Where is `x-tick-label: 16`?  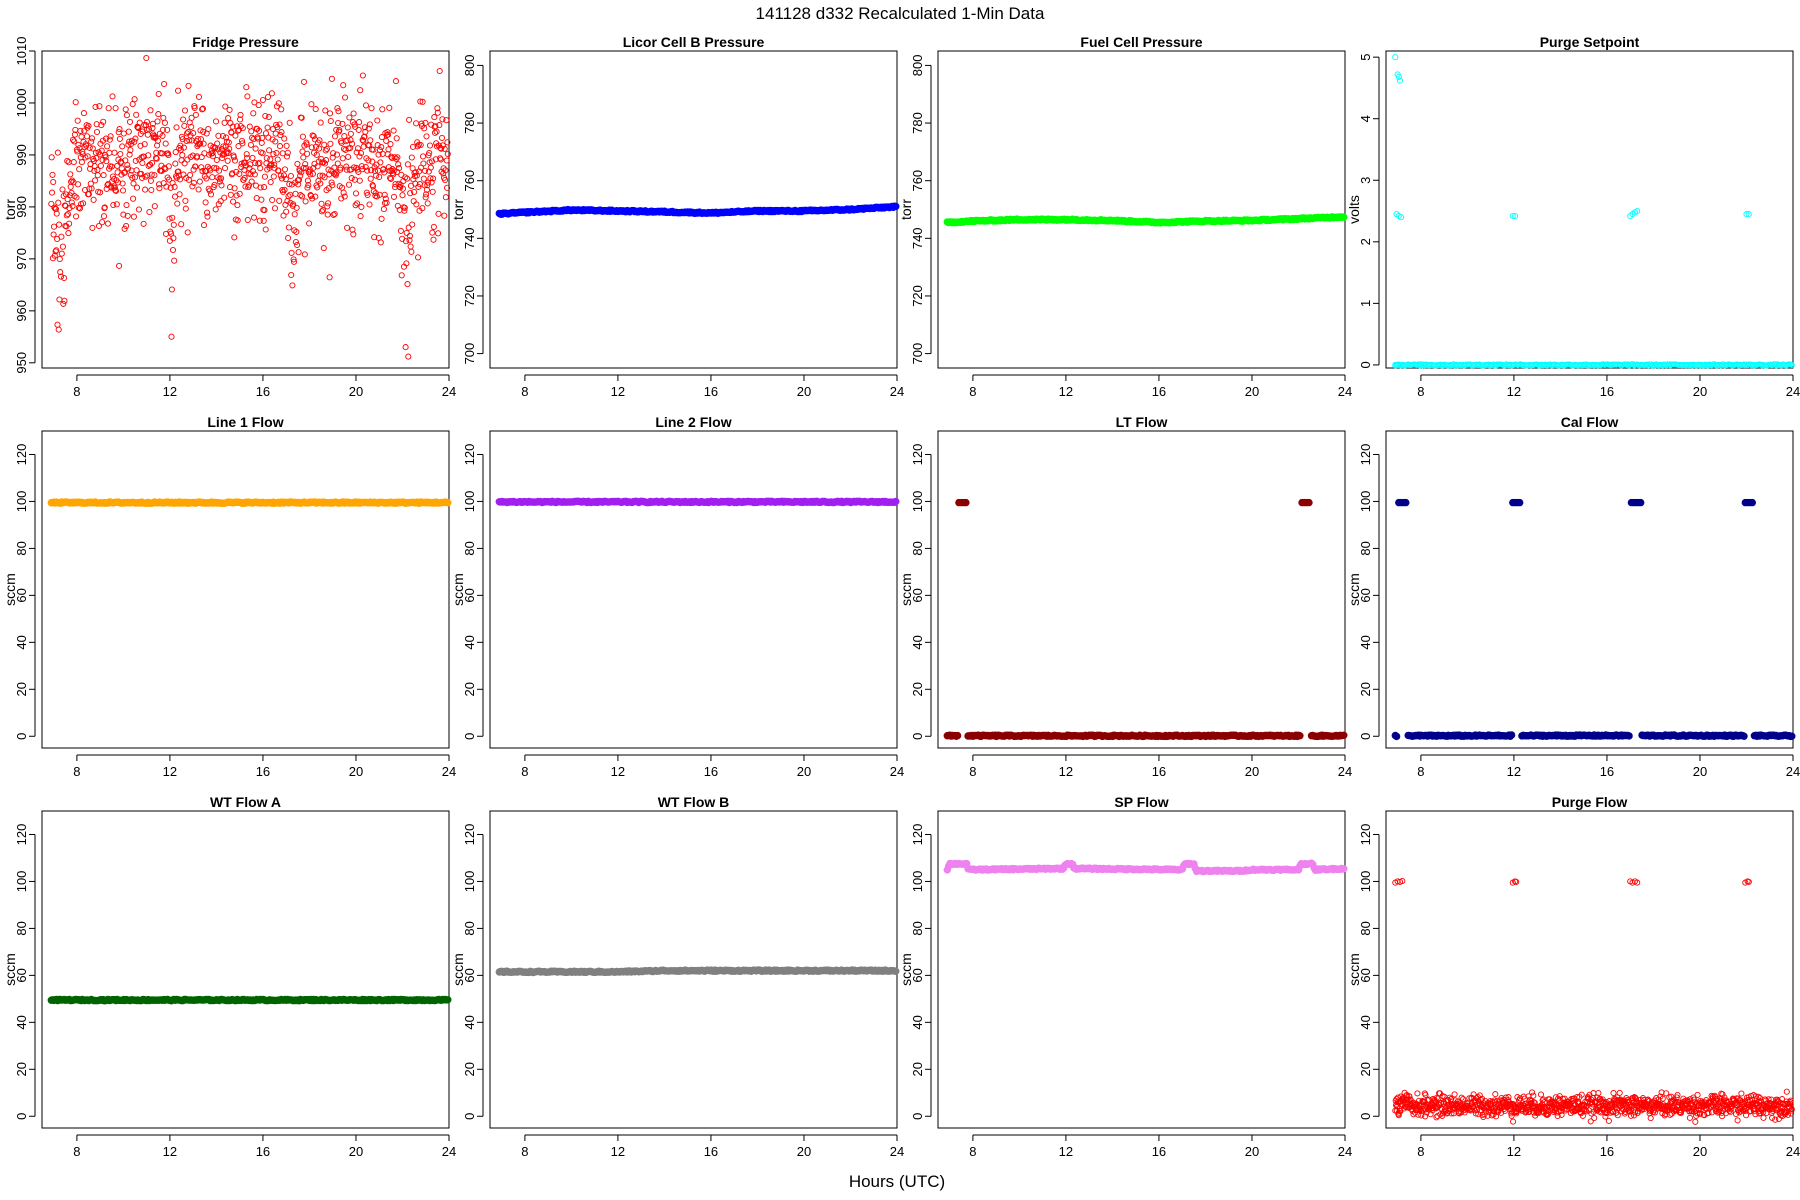
x-tick-label: 16 is located at coordinates (263, 771).